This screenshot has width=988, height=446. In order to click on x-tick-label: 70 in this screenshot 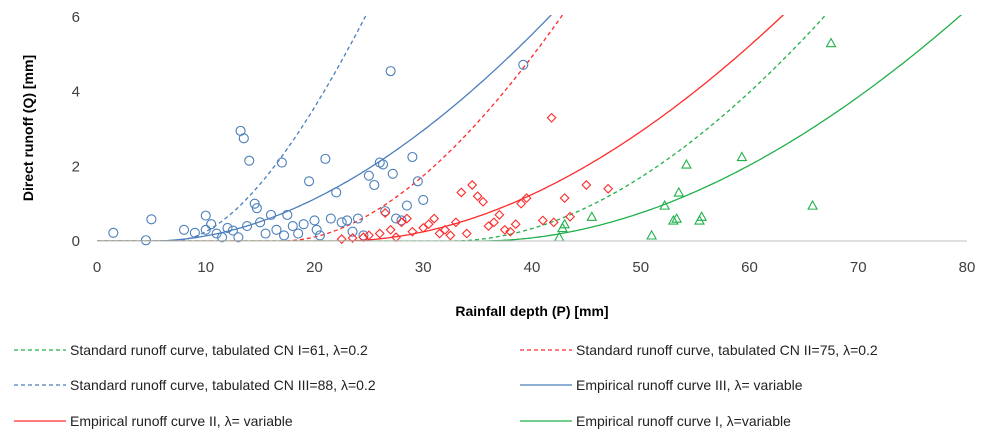, I will do `click(858, 267)`.